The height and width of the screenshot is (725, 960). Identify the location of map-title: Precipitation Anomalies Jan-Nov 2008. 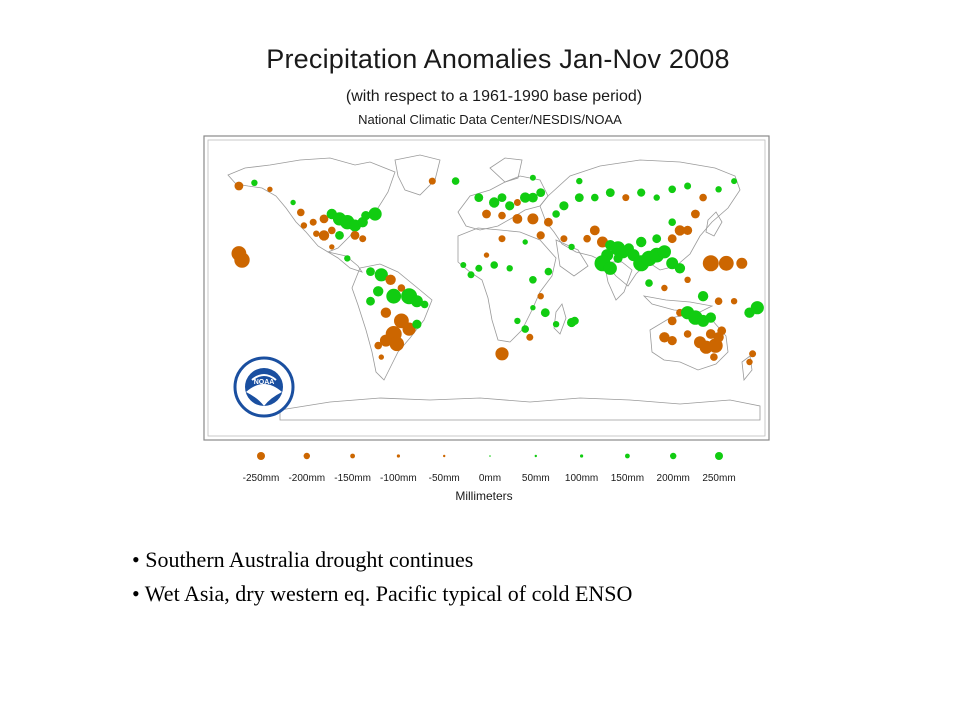
(498, 59).